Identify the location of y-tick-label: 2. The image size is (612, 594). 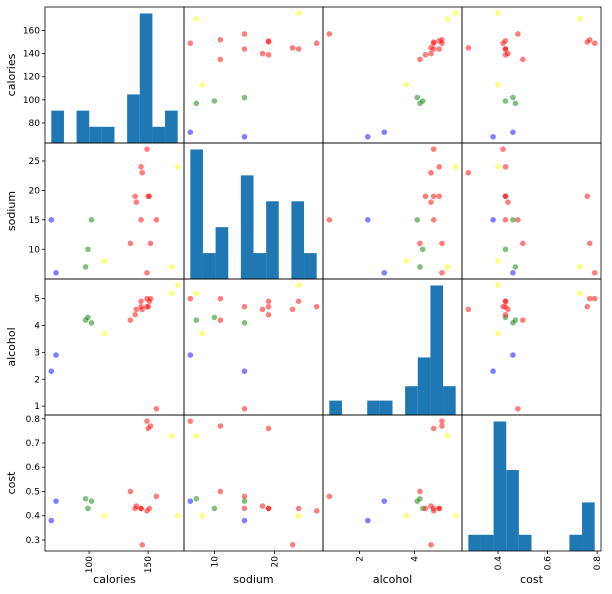
(37, 380).